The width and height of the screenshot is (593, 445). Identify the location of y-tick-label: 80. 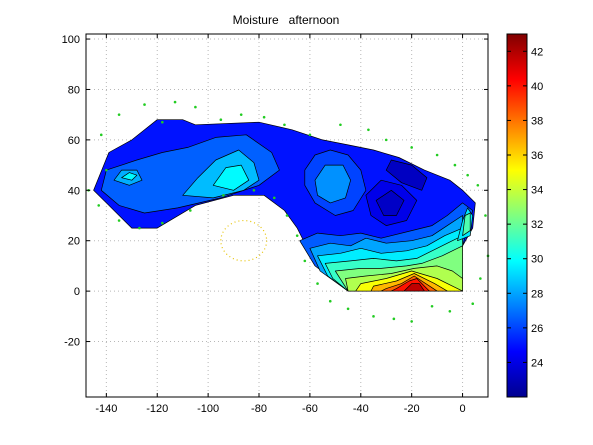
(74, 90).